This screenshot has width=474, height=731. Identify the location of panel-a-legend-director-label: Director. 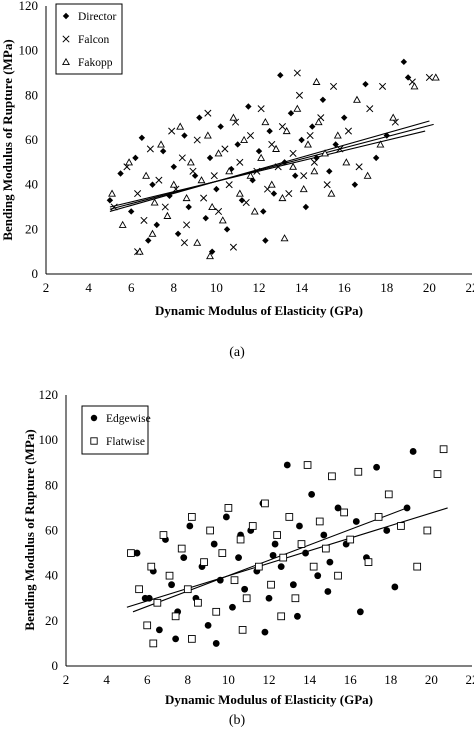
(97, 17).